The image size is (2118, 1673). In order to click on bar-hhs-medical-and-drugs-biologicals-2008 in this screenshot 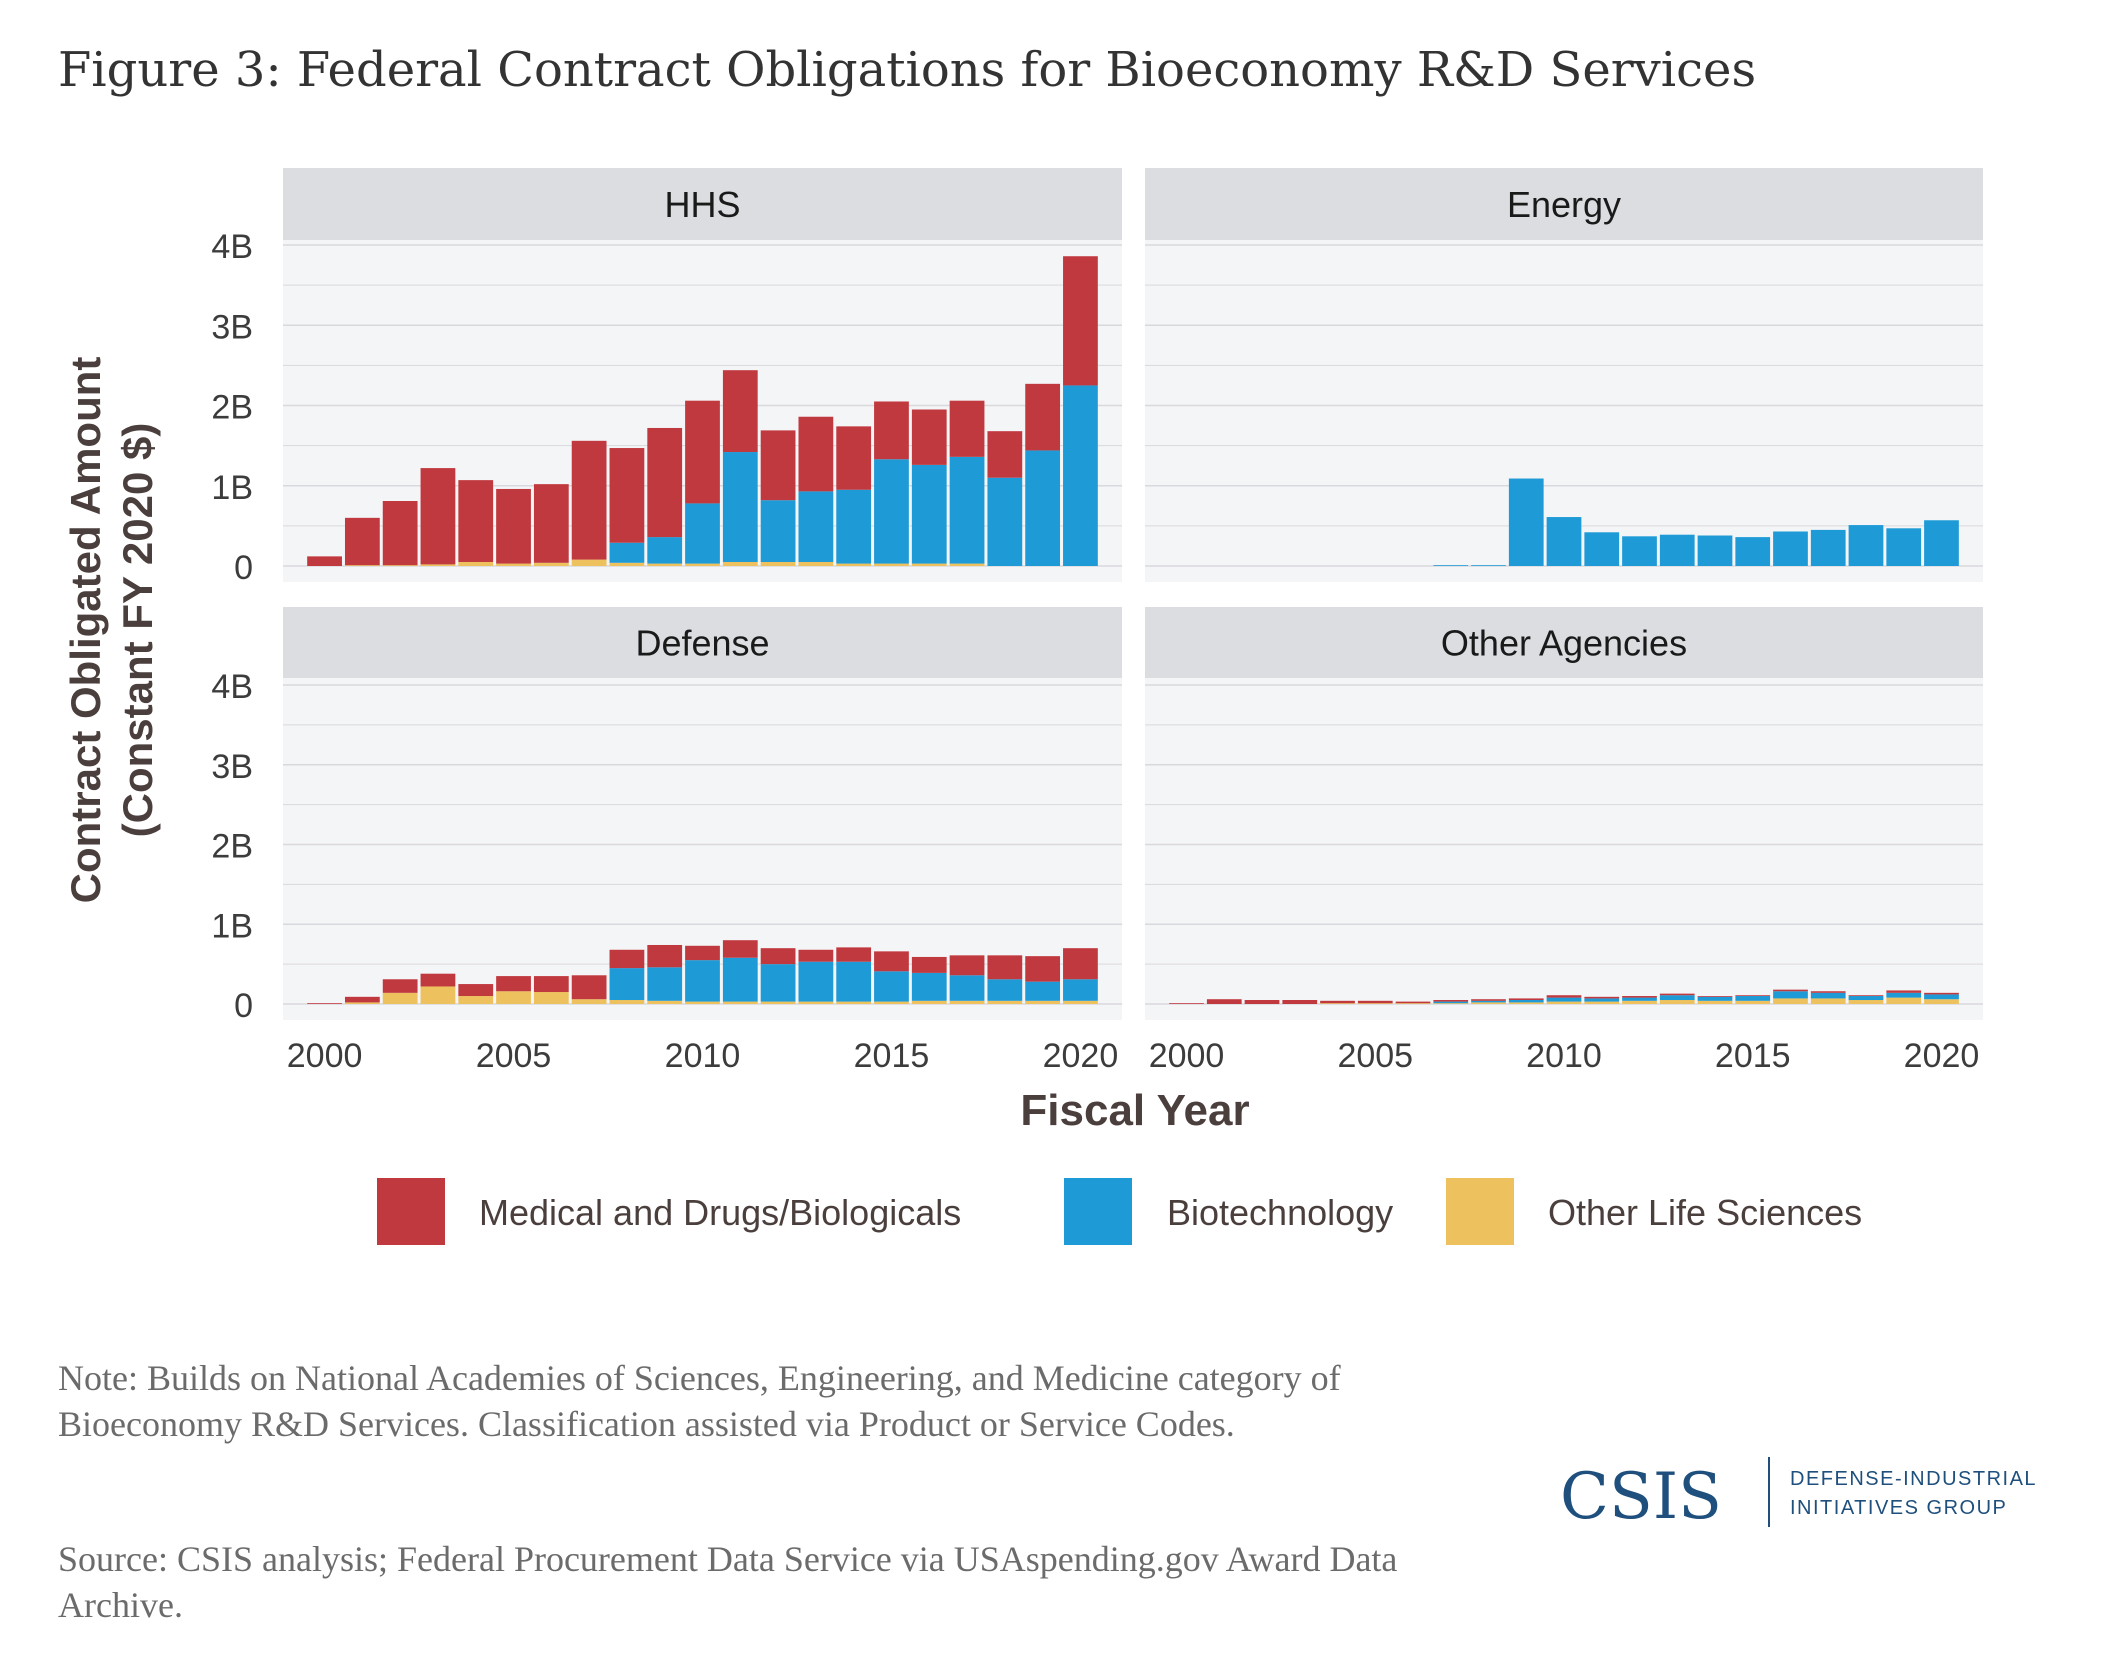, I will do `click(627, 495)`.